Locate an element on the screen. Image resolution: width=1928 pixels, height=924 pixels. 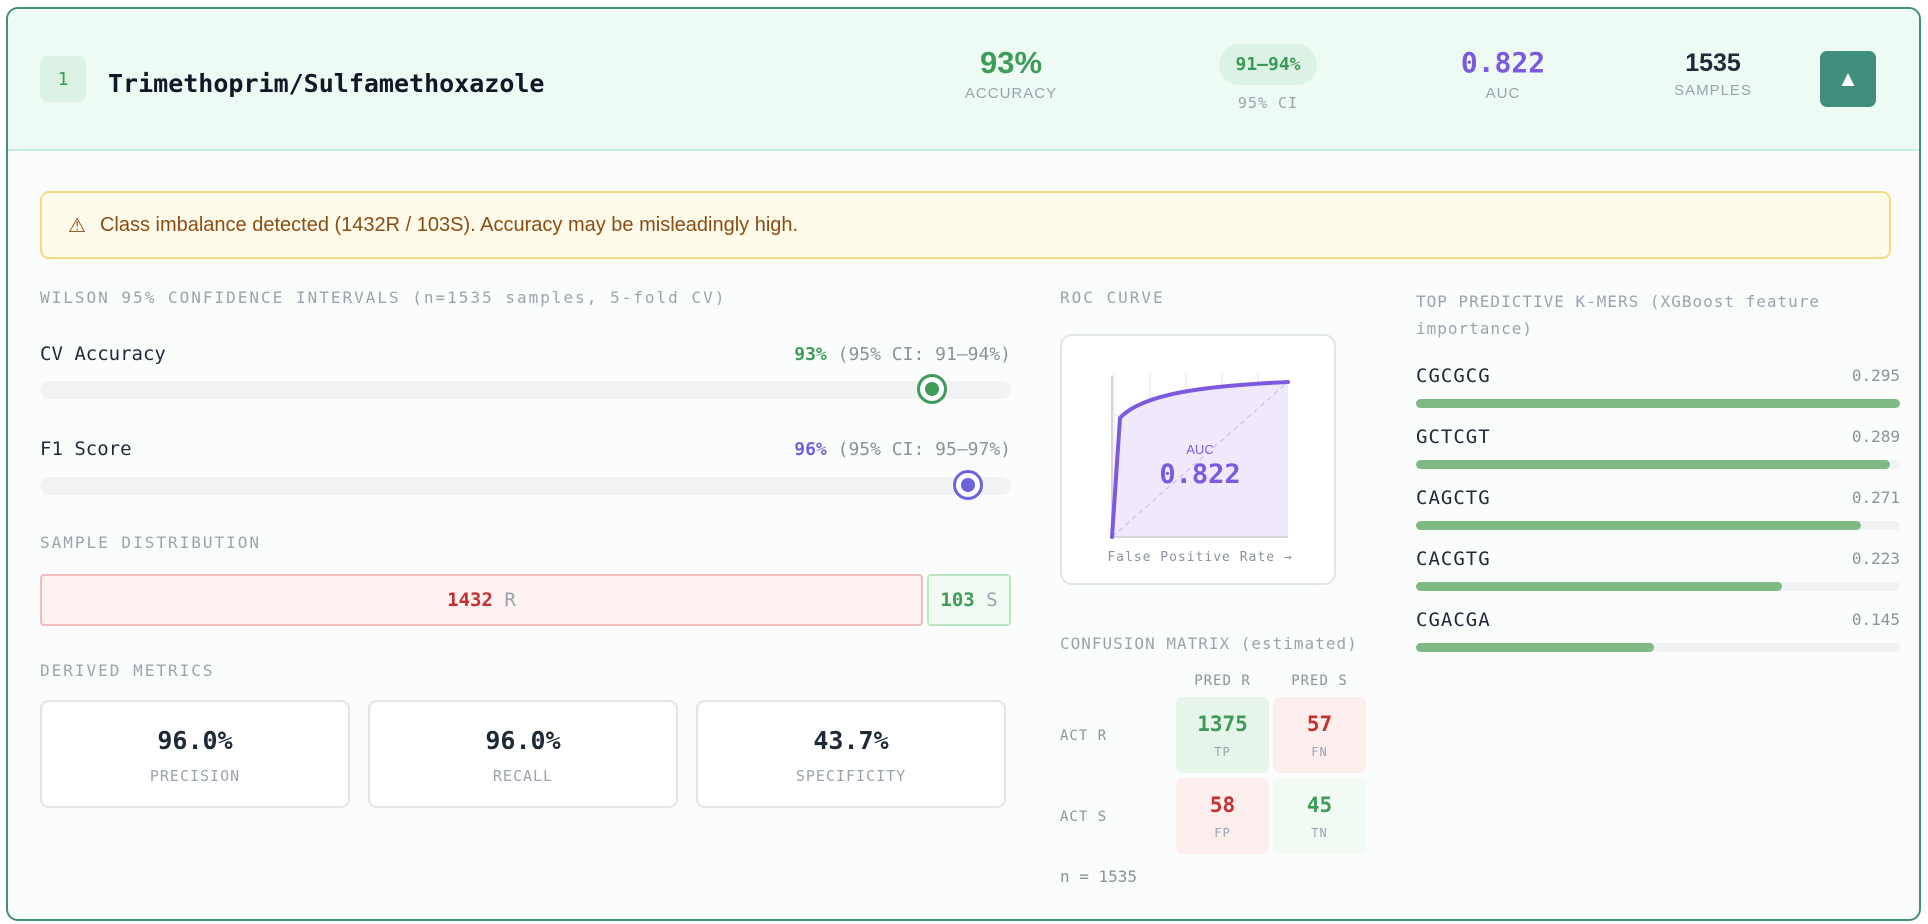
cm-row-act-s: ACT S is located at coordinates (1084, 817).